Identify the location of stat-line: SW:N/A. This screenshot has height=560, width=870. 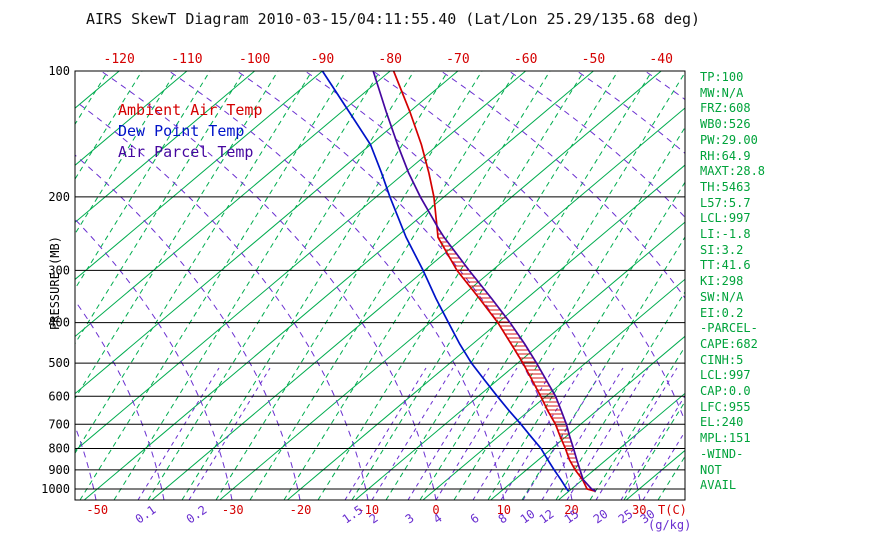
(722, 296).